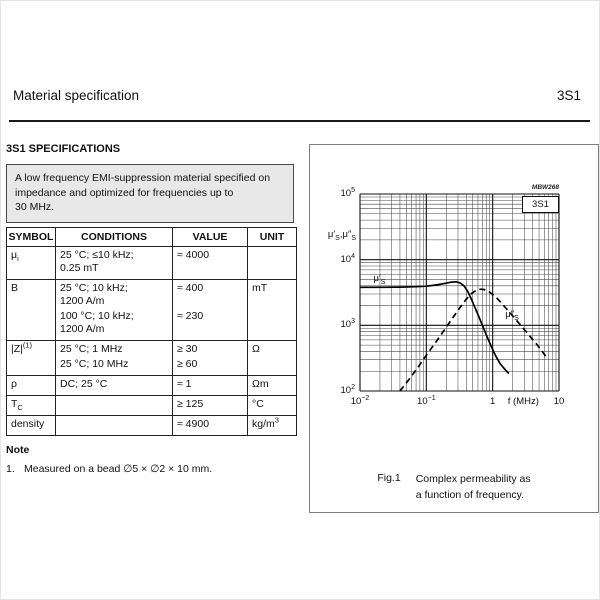 This screenshot has height=600, width=600. What do you see at coordinates (523, 401) in the screenshot?
I see `x-axis-label: f (MHz)` at bounding box center [523, 401].